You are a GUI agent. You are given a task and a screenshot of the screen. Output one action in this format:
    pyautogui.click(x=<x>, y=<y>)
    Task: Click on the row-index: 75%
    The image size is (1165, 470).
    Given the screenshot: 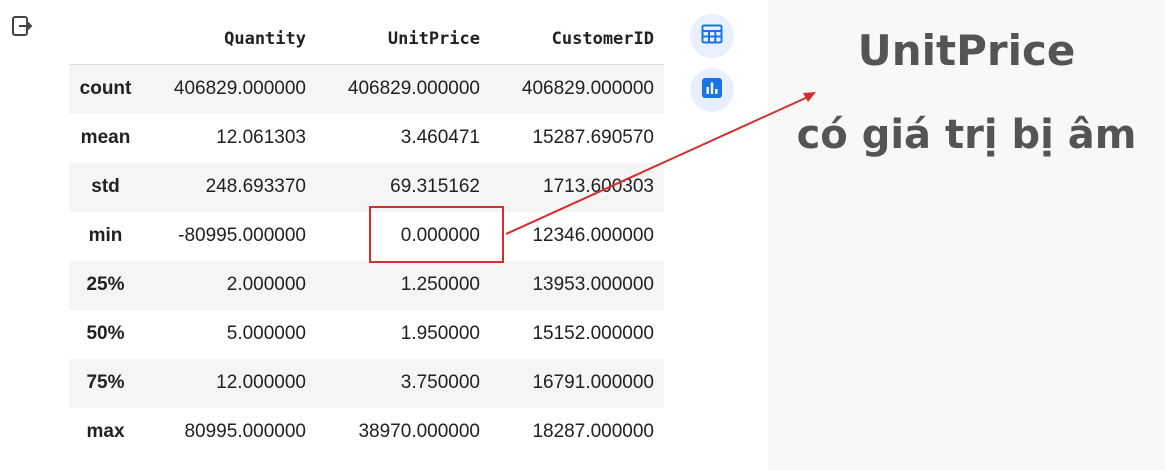 What is the action you would take?
    pyautogui.click(x=105, y=382)
    